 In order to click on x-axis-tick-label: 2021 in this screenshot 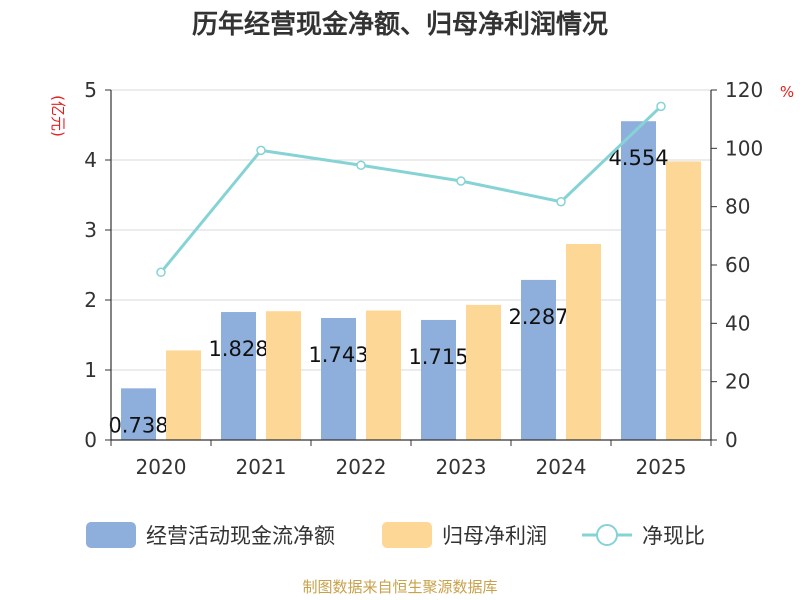, I will do `click(261, 467)`.